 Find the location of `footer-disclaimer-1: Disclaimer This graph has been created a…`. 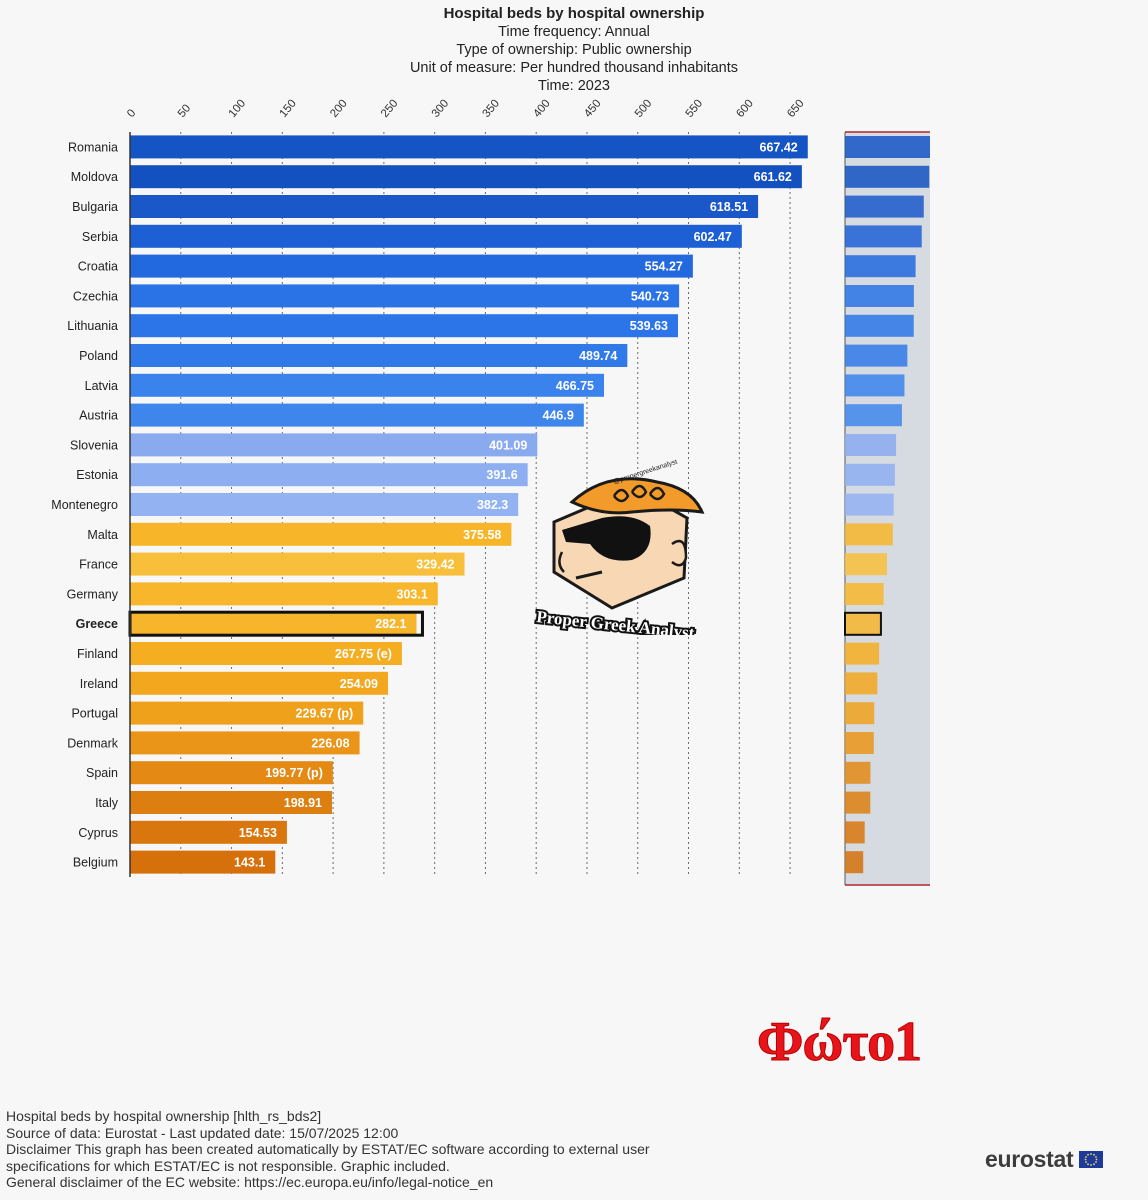

footer-disclaimer-1: Disclaimer This graph has been created a… is located at coordinates (328, 1149).